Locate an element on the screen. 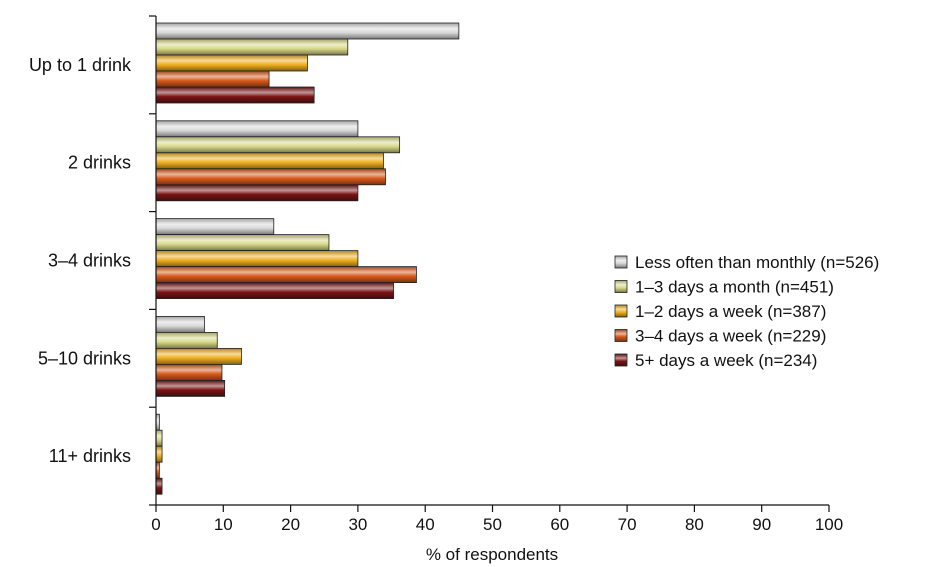 This screenshot has height=567, width=943. x-tick-label: 40 is located at coordinates (425, 524).